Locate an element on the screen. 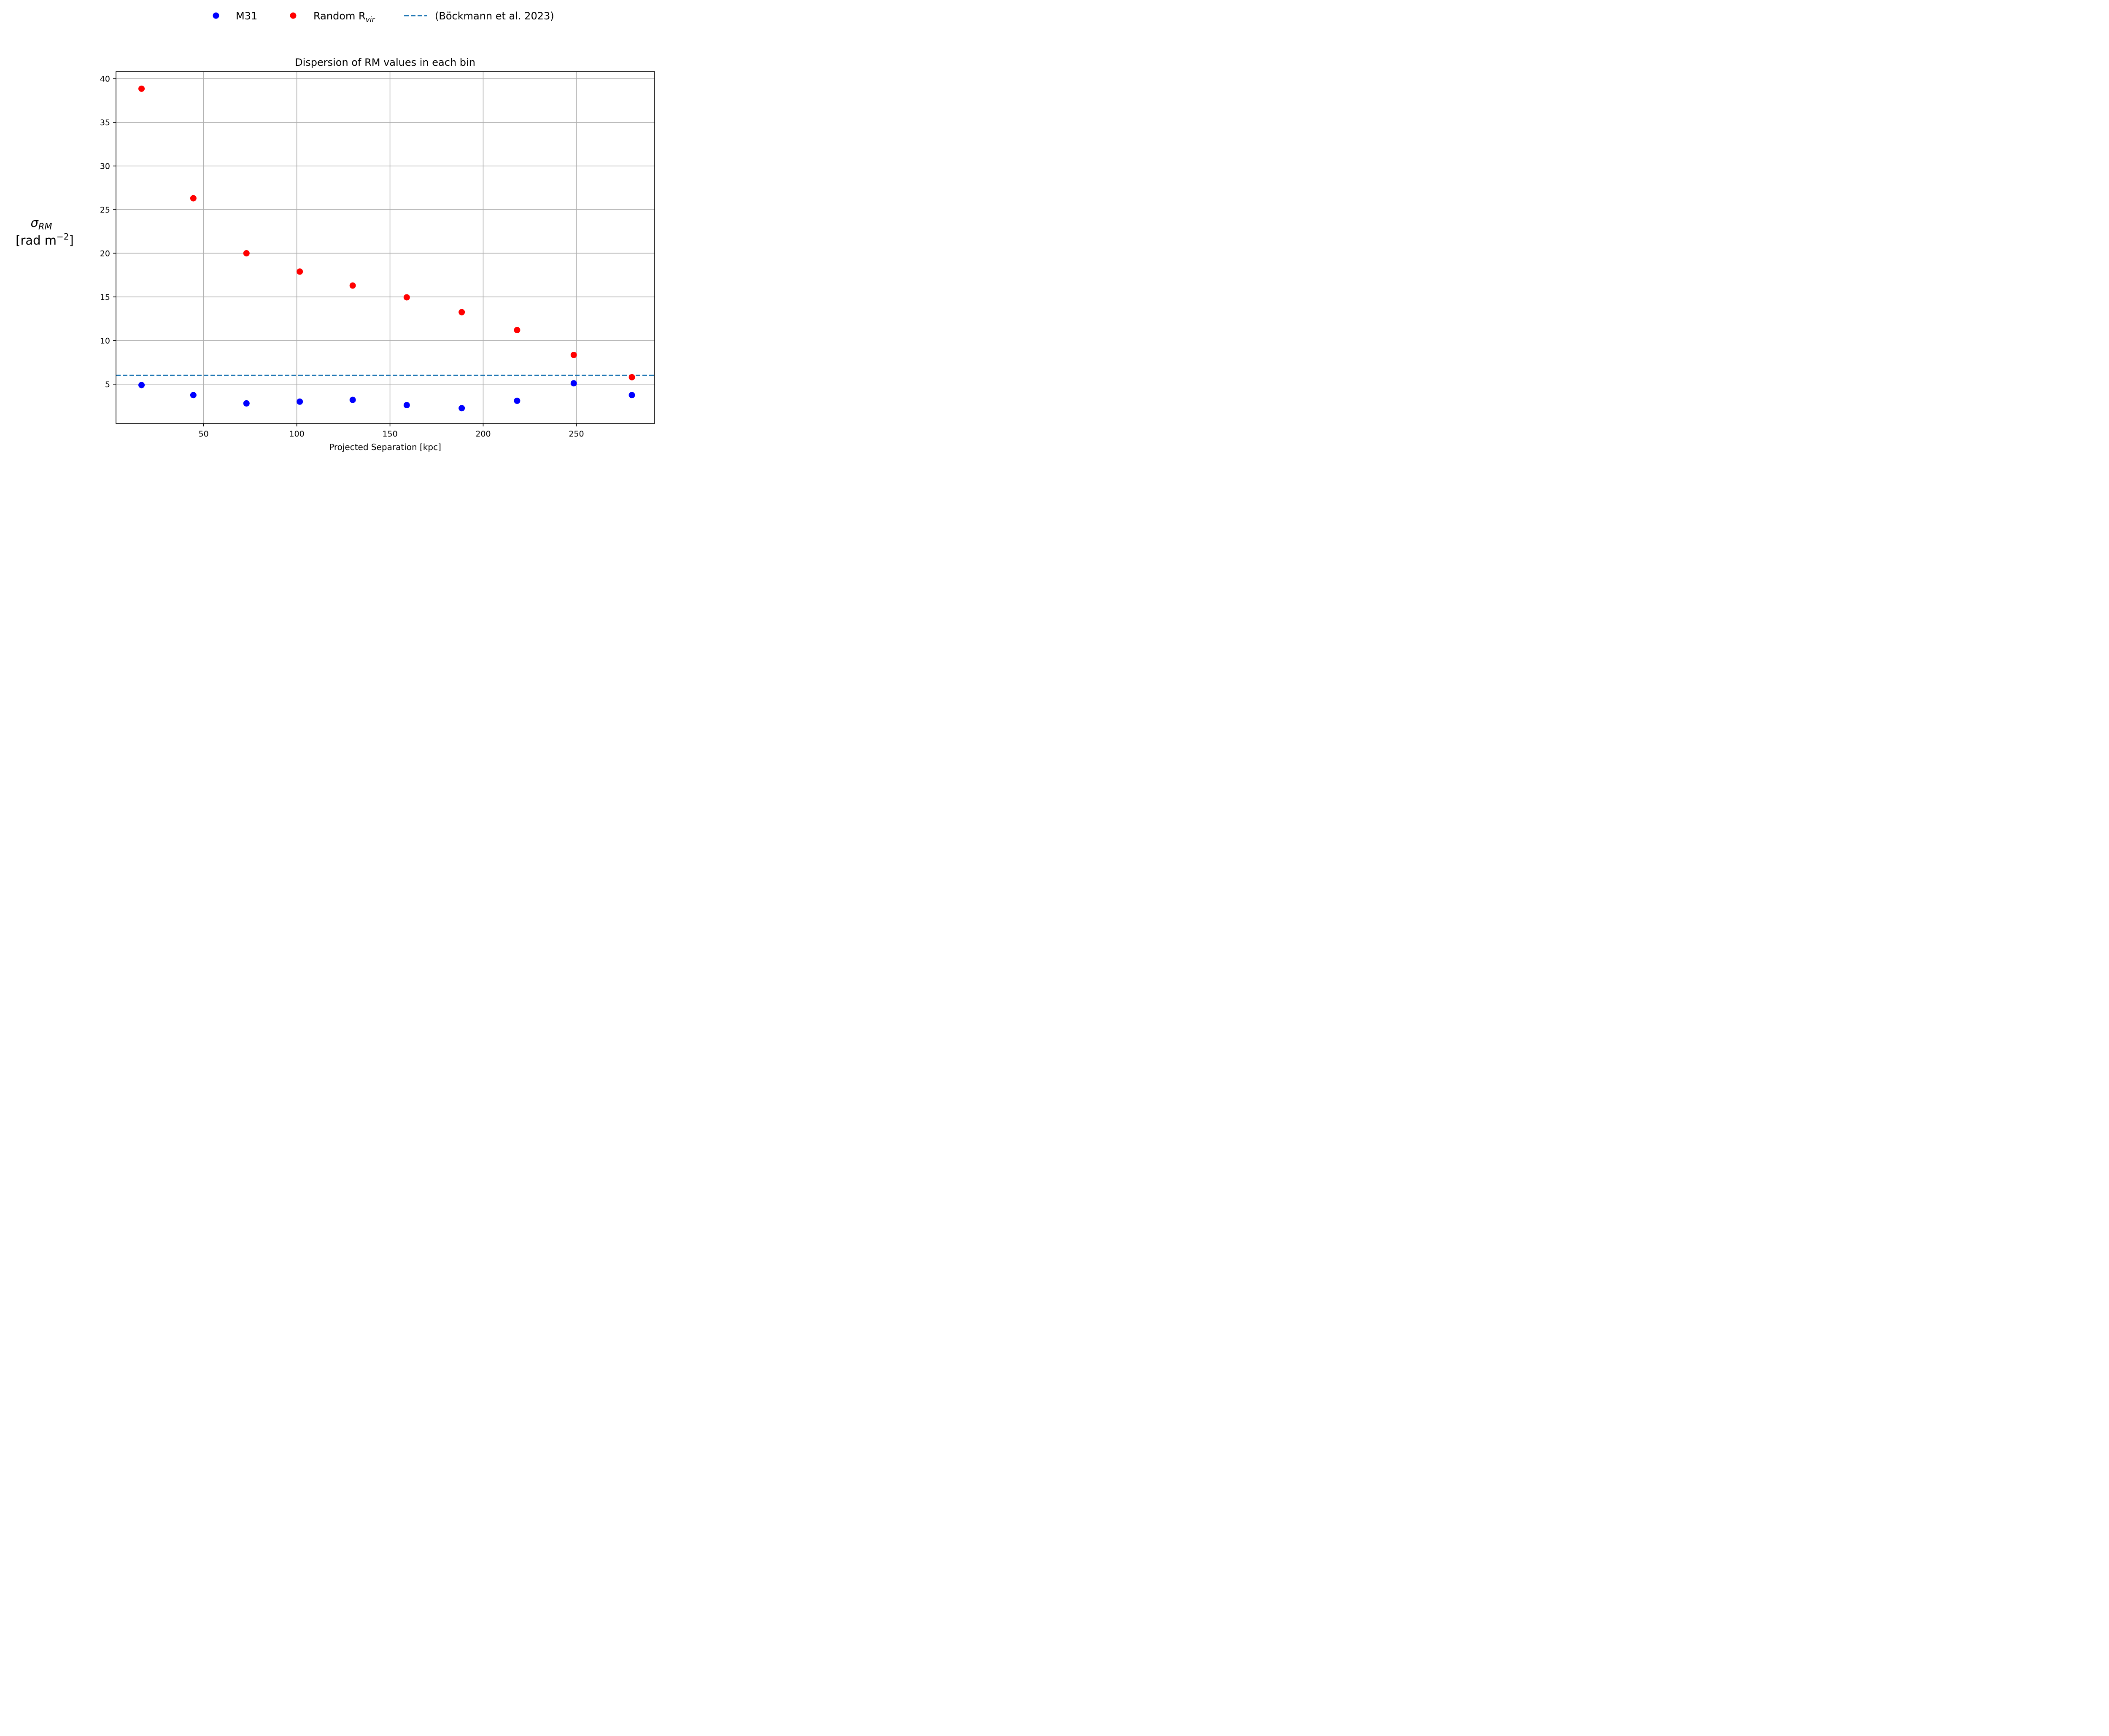 The height and width of the screenshot is (1736, 2109). legend-marker-random is located at coordinates (293, 15).